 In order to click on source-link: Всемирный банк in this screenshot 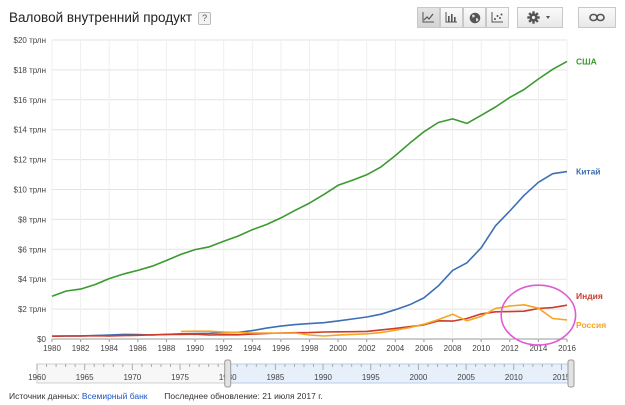, I will do `click(114, 396)`.